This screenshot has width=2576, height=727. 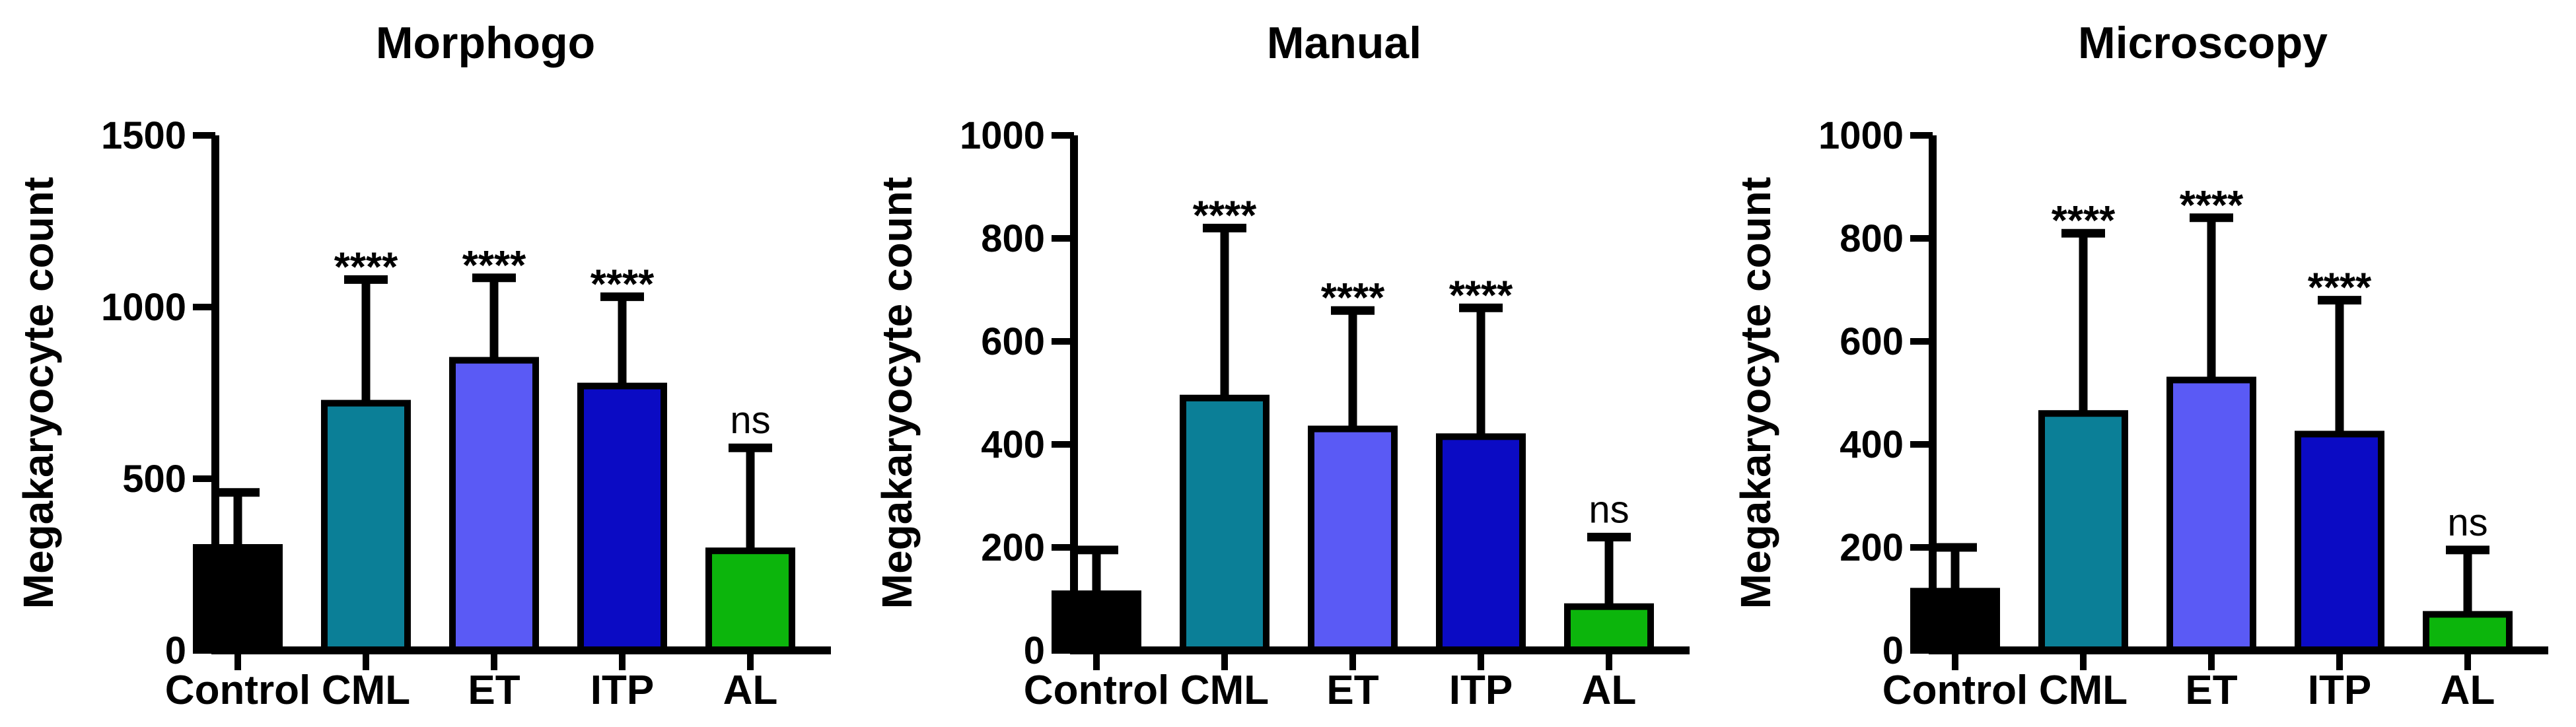 What do you see at coordinates (154, 479) in the screenshot?
I see `y-tick-label: 500` at bounding box center [154, 479].